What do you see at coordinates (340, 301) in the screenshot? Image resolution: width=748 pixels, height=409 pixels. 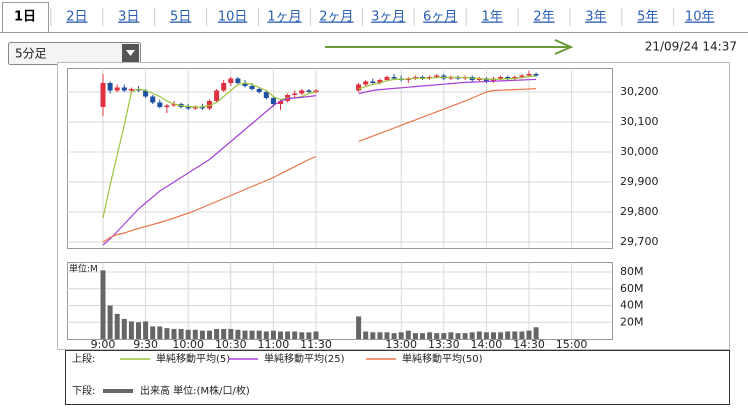 I see `volume-plot-area` at bounding box center [340, 301].